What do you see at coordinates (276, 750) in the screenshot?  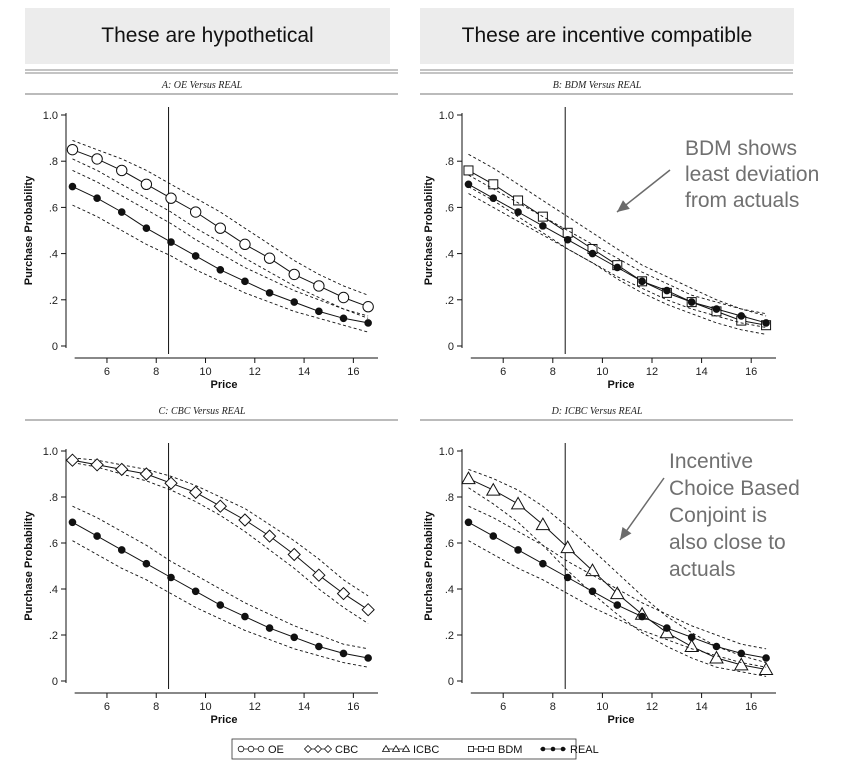 I see `legend-label: OE` at bounding box center [276, 750].